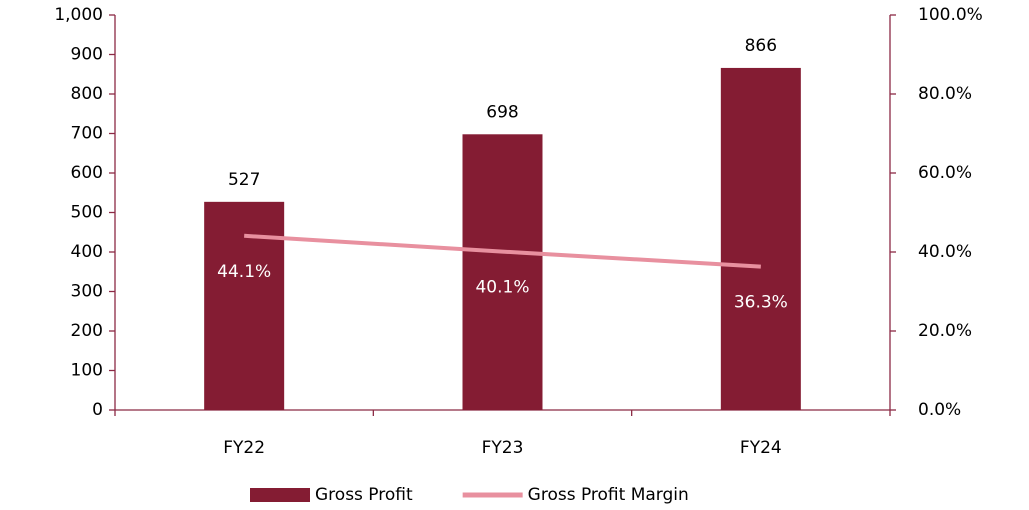 The width and height of the screenshot is (1029, 510). I want to click on y-tick-label: 0, so click(97, 410).